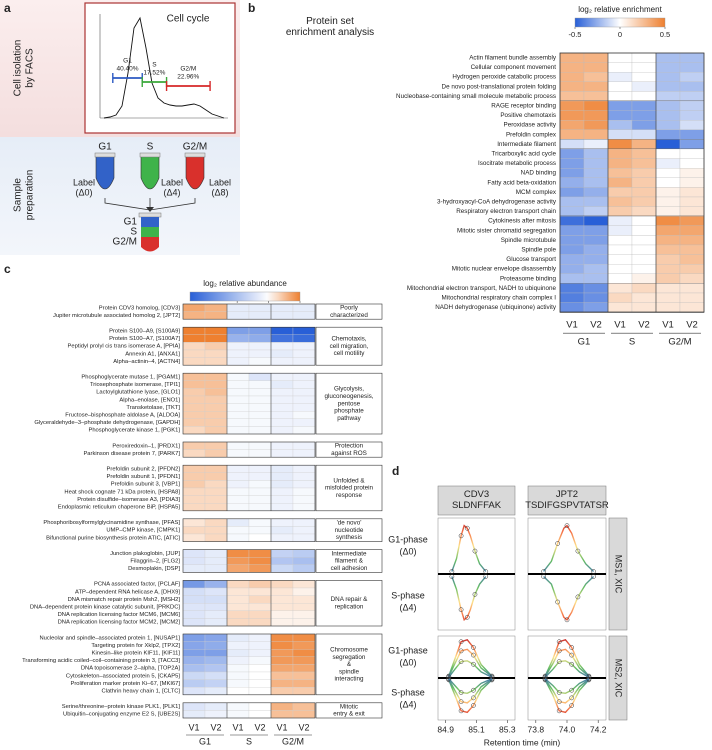  What do you see at coordinates (507, 230) in the screenshot?
I see `row-label: Mitotic sister chromatid segregation` at bounding box center [507, 230].